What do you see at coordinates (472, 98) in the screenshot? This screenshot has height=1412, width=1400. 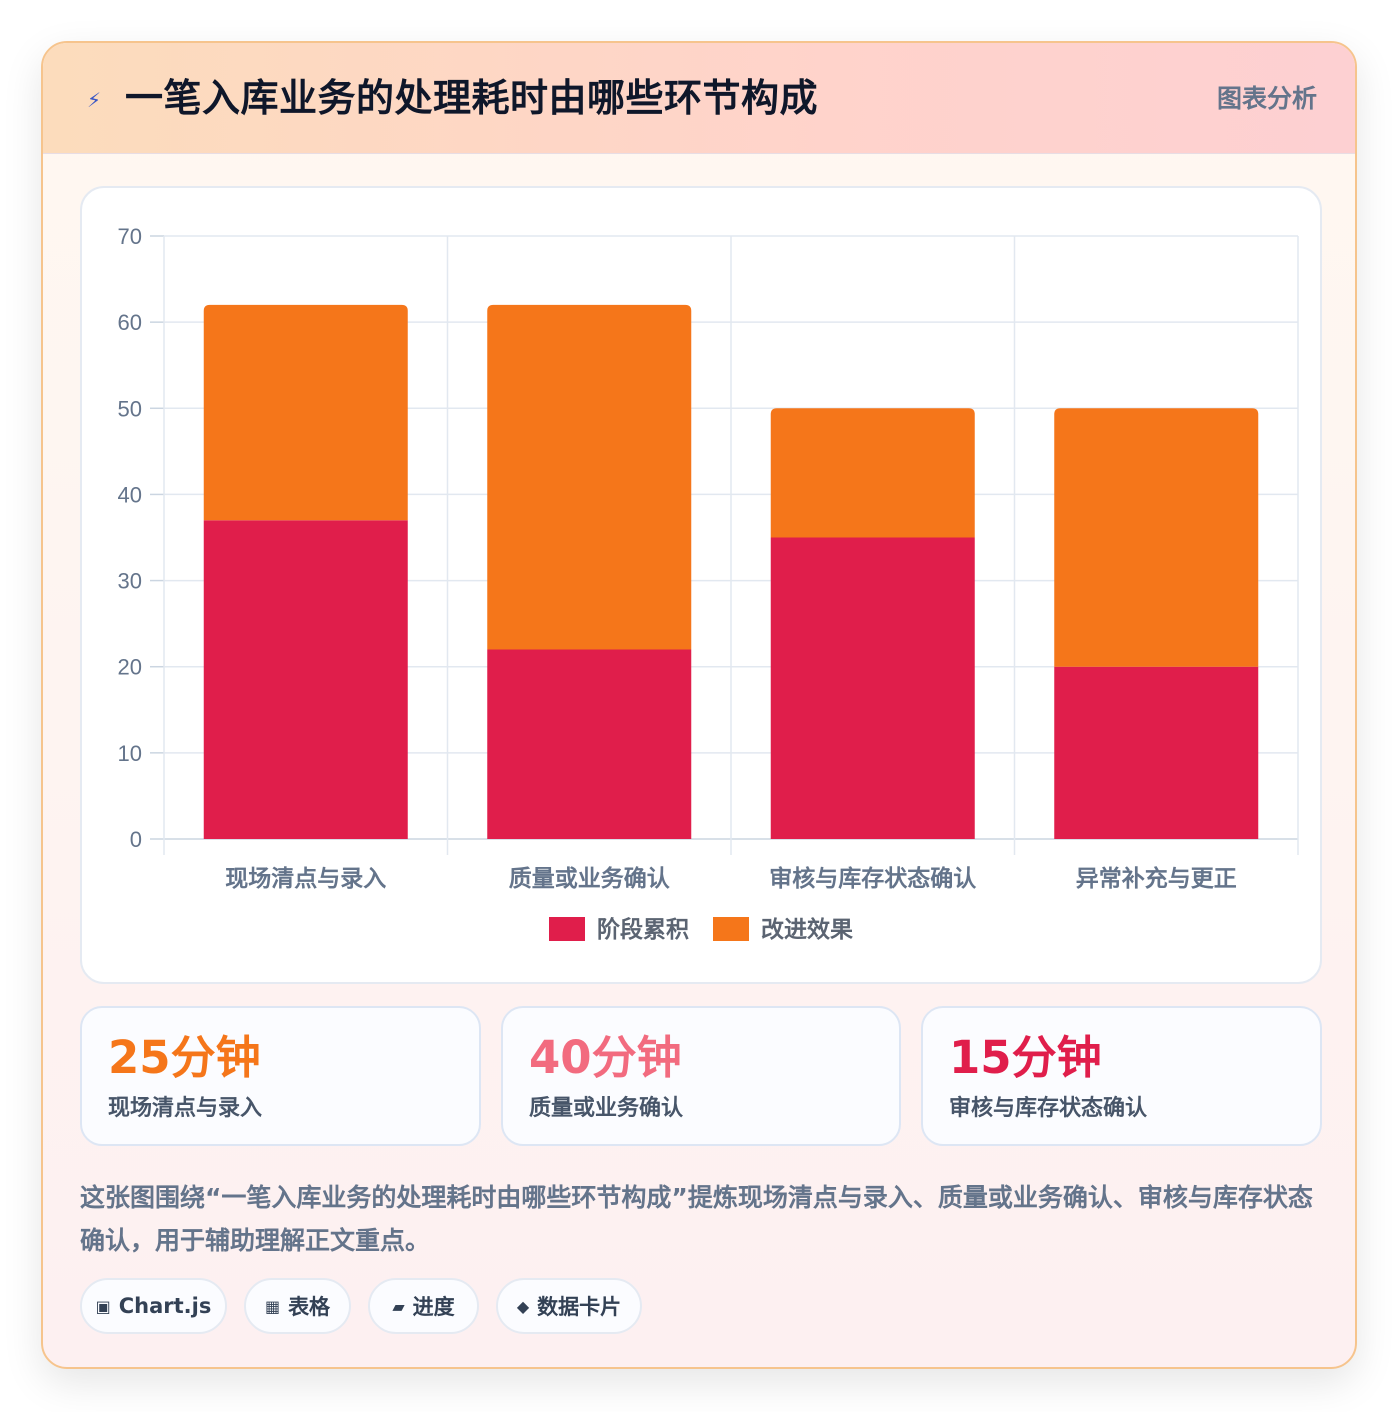 I see `card-title: 一笔入库业务的处理耗时由哪些环节构成` at bounding box center [472, 98].